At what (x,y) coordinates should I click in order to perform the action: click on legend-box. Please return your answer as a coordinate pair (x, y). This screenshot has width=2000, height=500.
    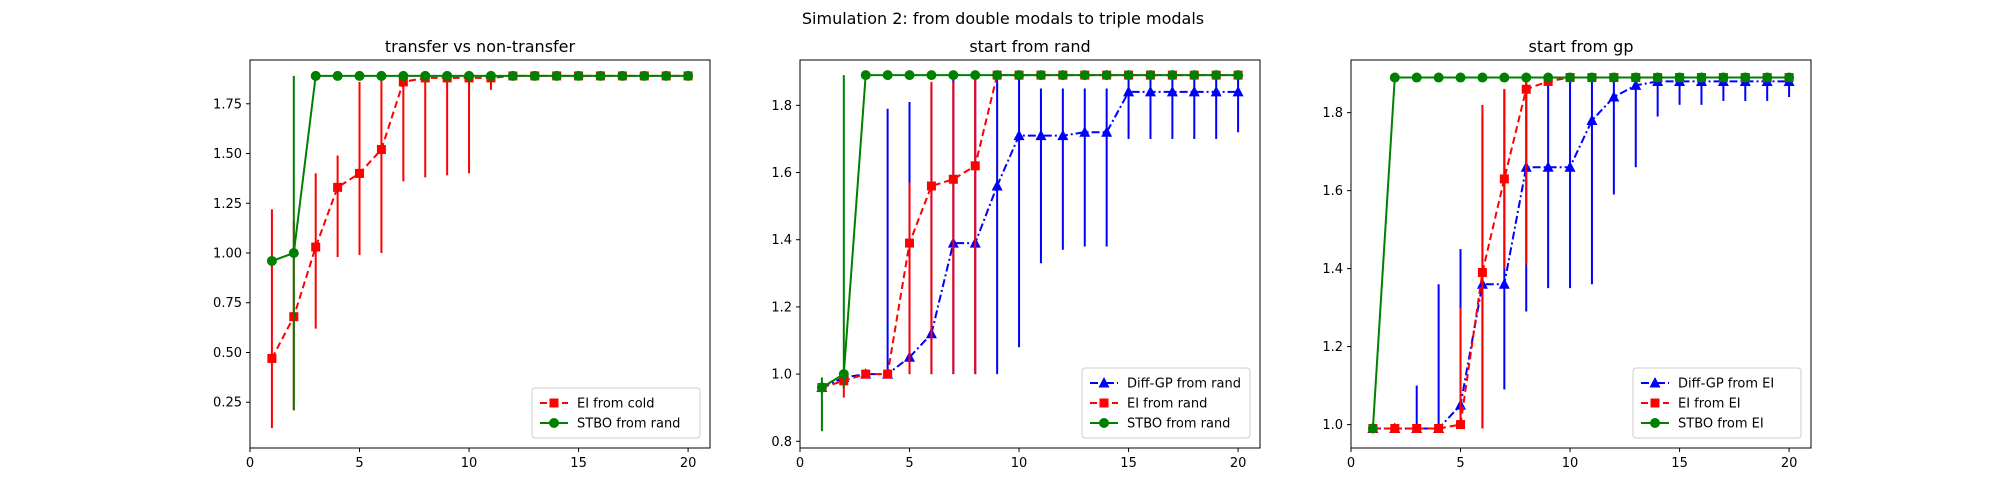
    Looking at the image, I should click on (1717, 403).